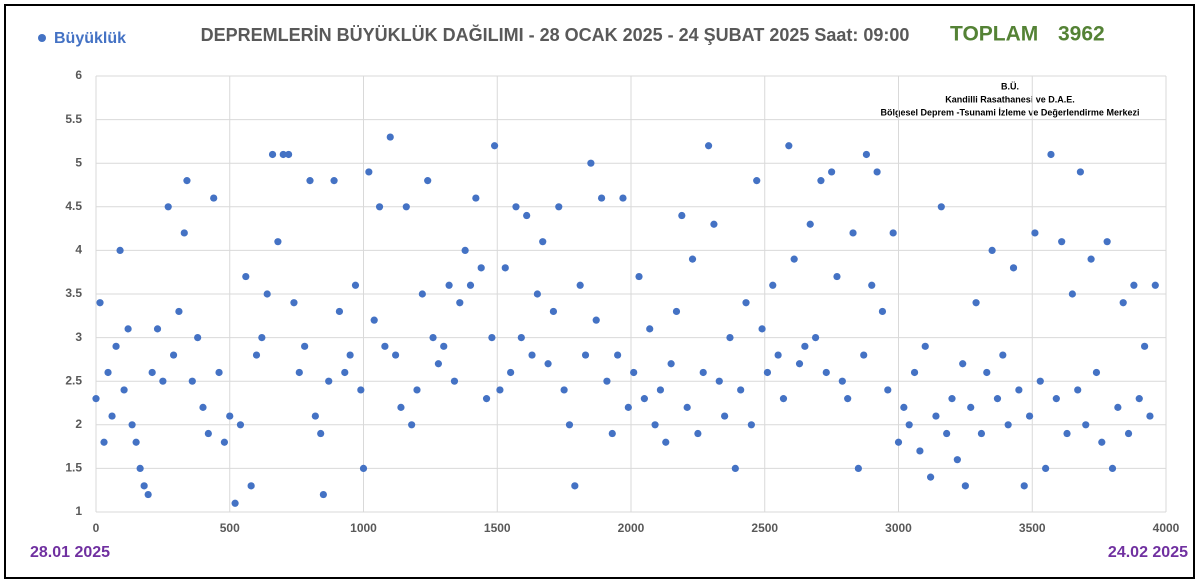 This screenshot has width=1200, height=584. What do you see at coordinates (1010, 86) in the screenshot?
I see `credit-line: B.Ü.` at bounding box center [1010, 86].